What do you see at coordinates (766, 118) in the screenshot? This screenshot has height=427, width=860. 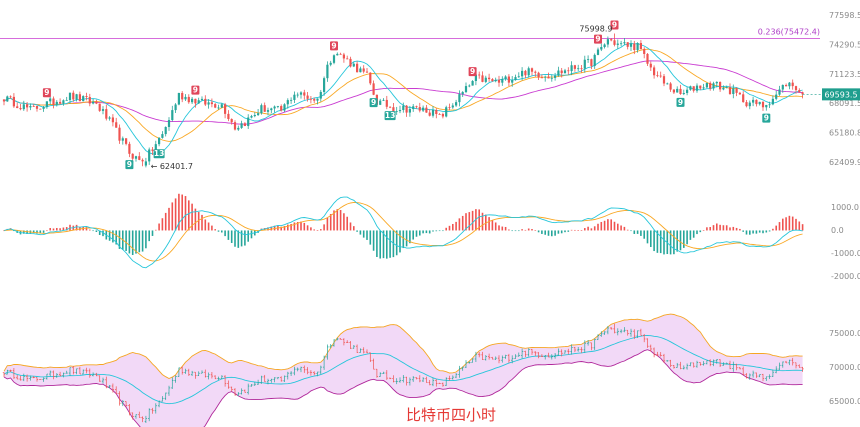 I see `td-marker-label: 9` at bounding box center [766, 118].